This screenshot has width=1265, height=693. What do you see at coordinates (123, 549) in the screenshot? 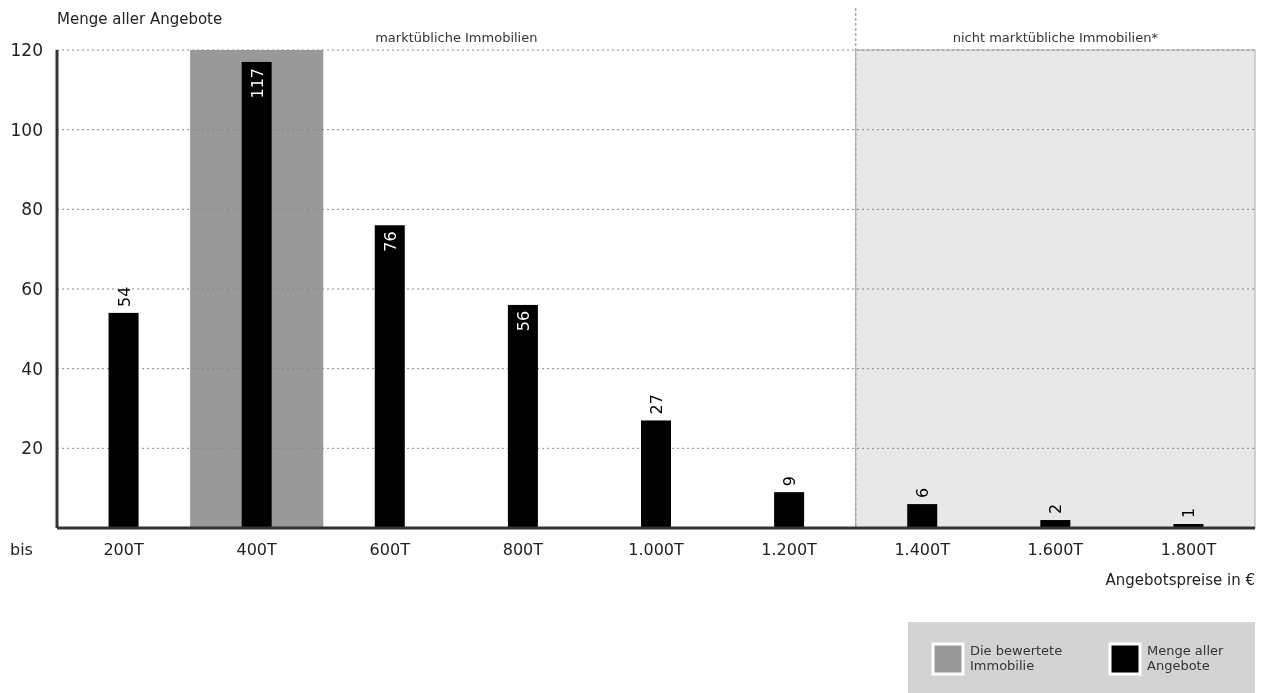
I see `x-tick-label: 200T` at bounding box center [123, 549].